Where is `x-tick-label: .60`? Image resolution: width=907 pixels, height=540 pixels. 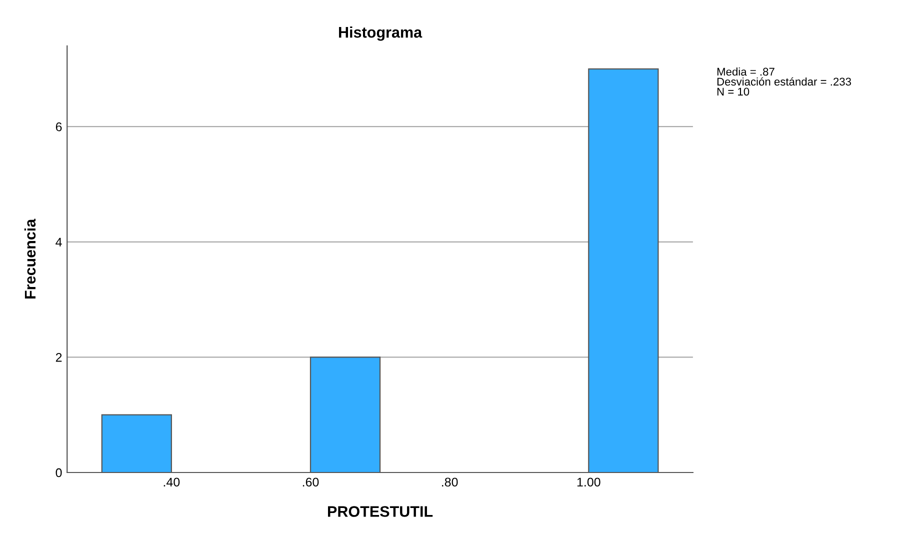
x-tick-label: .60 is located at coordinates (310, 482).